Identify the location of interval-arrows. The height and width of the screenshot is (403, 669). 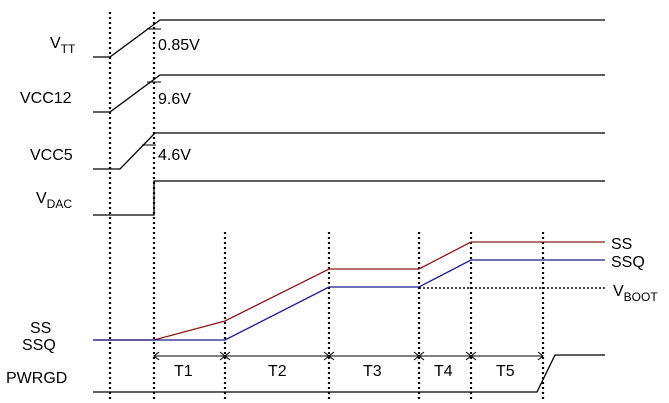
(348, 356).